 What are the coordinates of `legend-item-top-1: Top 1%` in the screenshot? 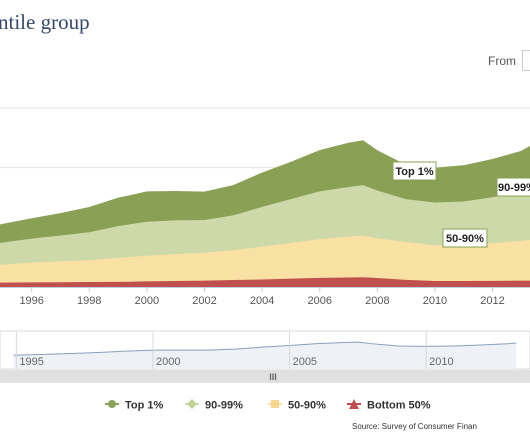 It's located at (134, 405).